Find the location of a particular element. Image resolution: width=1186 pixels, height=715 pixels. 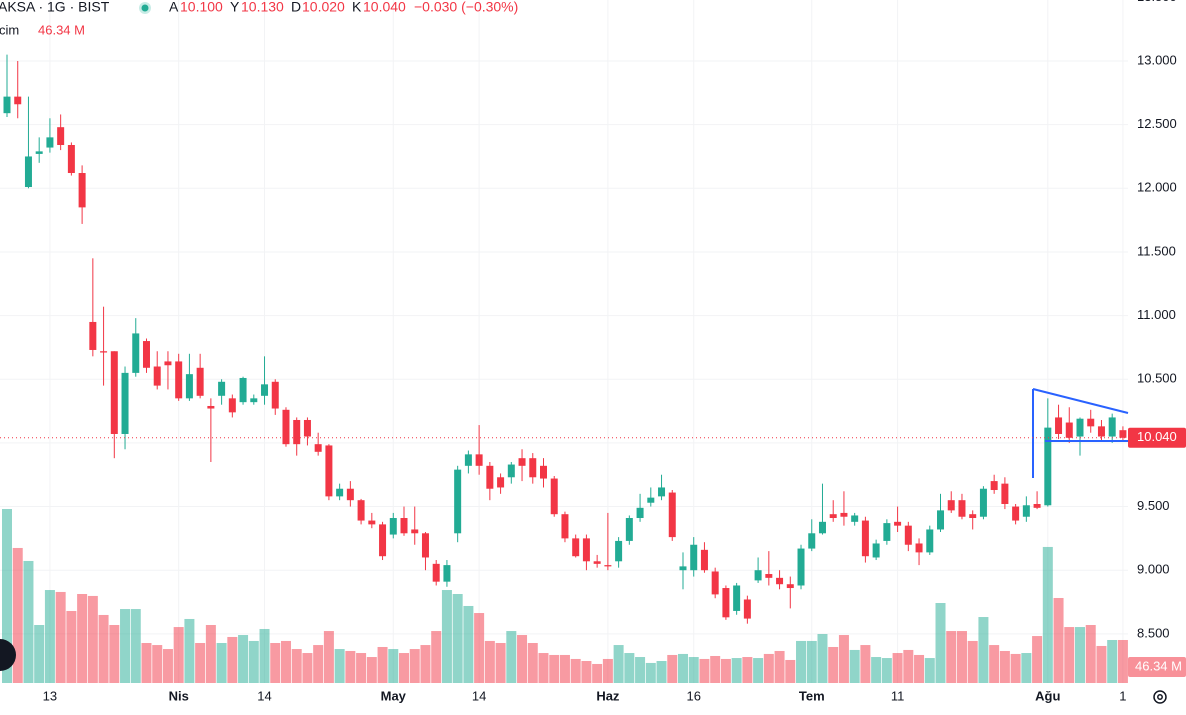

logo is located at coordinates (8, 655).